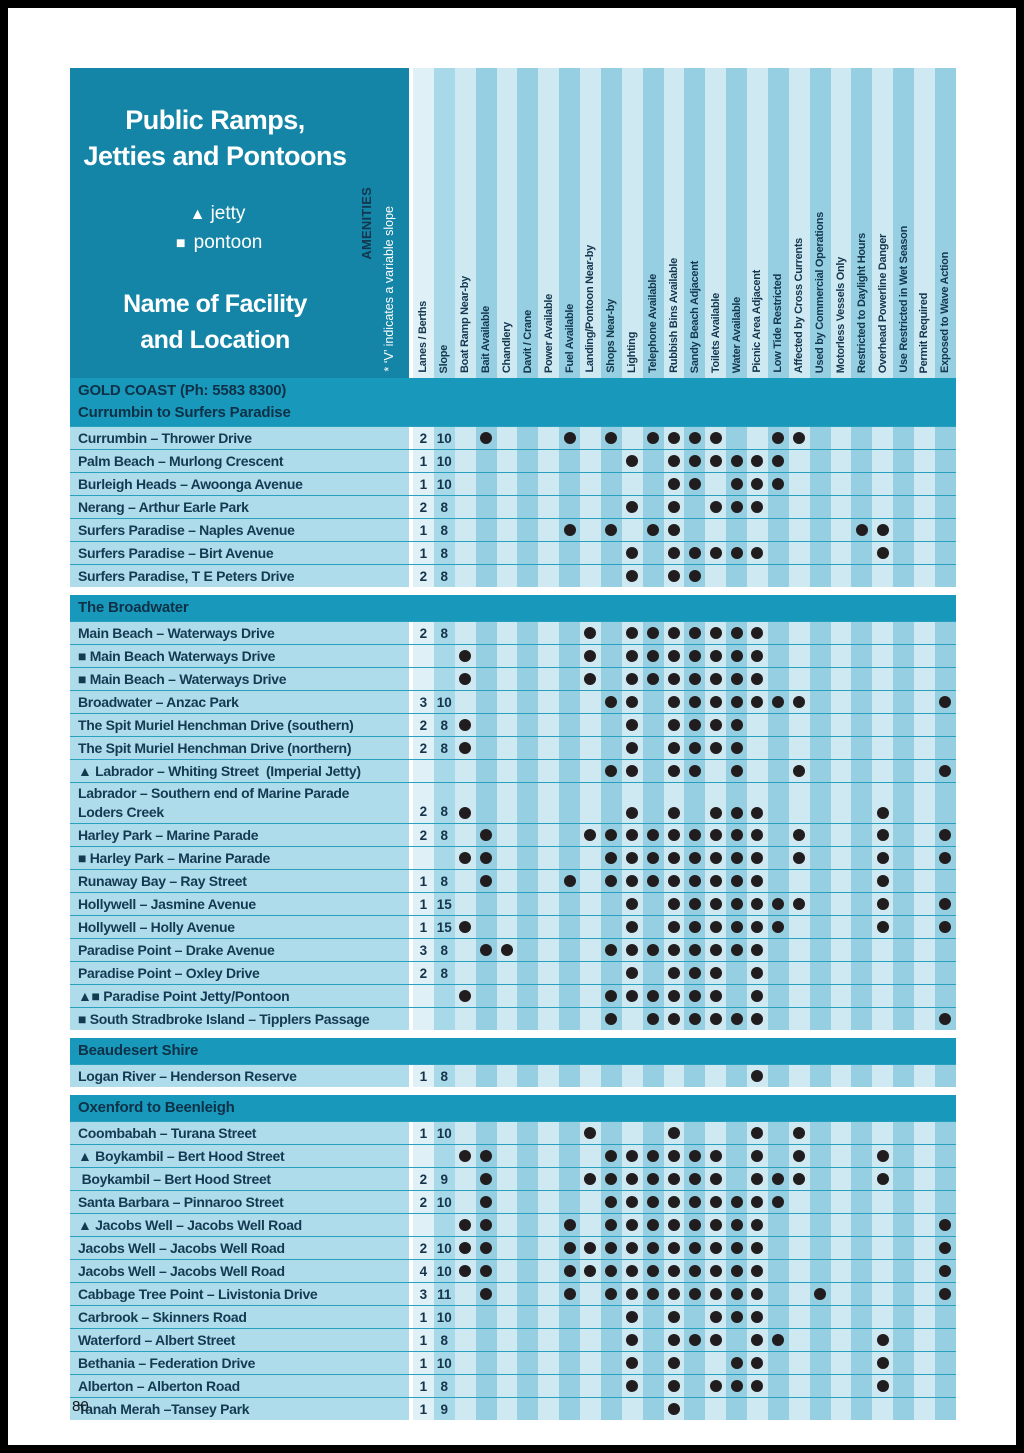  I want to click on subtitle-line1: Name of Facility, so click(215, 304).